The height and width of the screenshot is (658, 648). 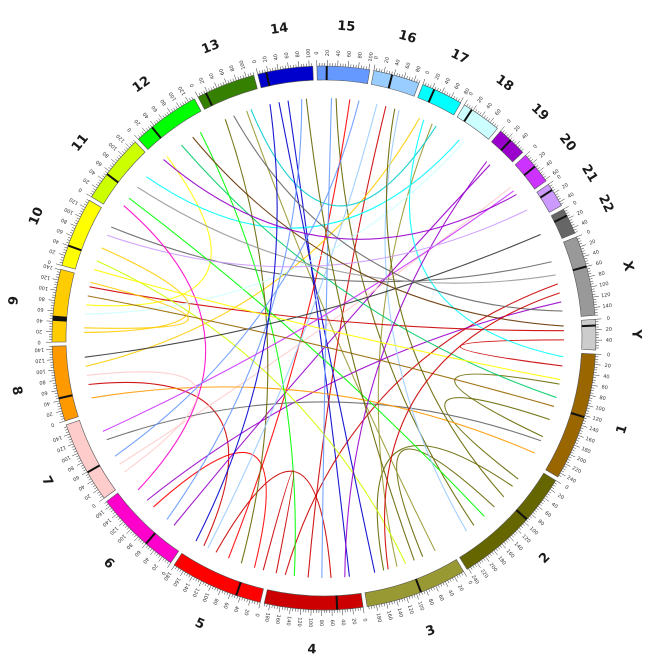 I want to click on chromosome-1-label: 1, so click(x=622, y=429).